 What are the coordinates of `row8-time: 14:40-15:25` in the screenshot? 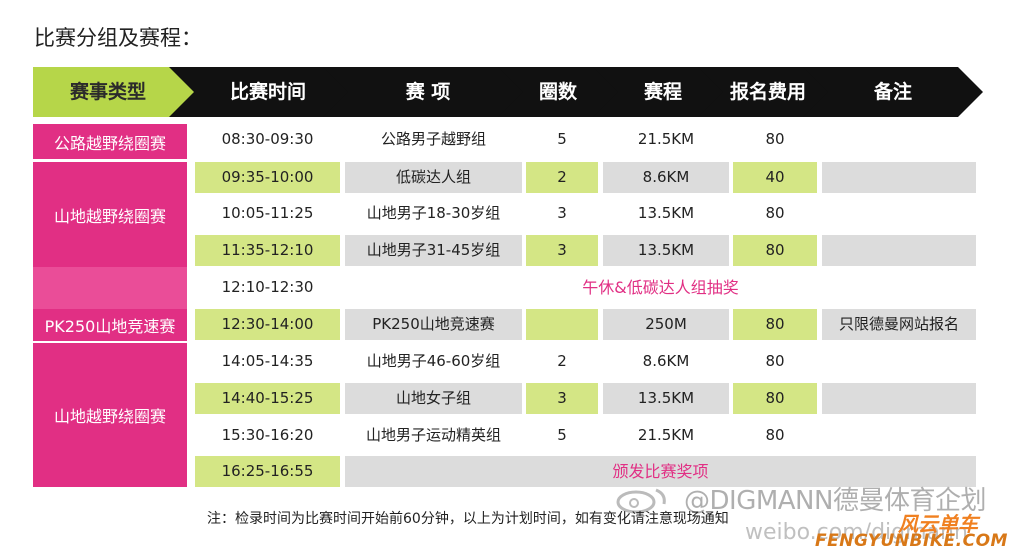 It's located at (267, 398).